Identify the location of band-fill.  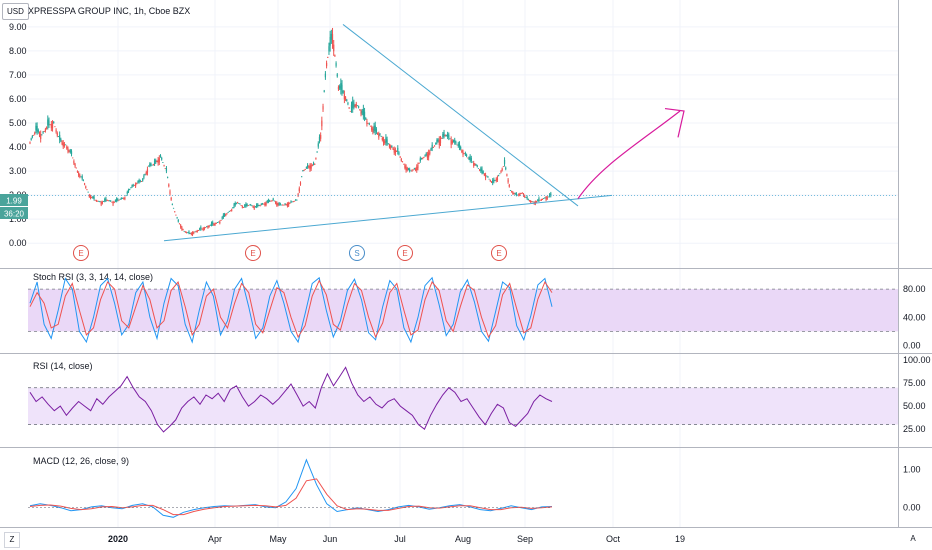
(463, 310).